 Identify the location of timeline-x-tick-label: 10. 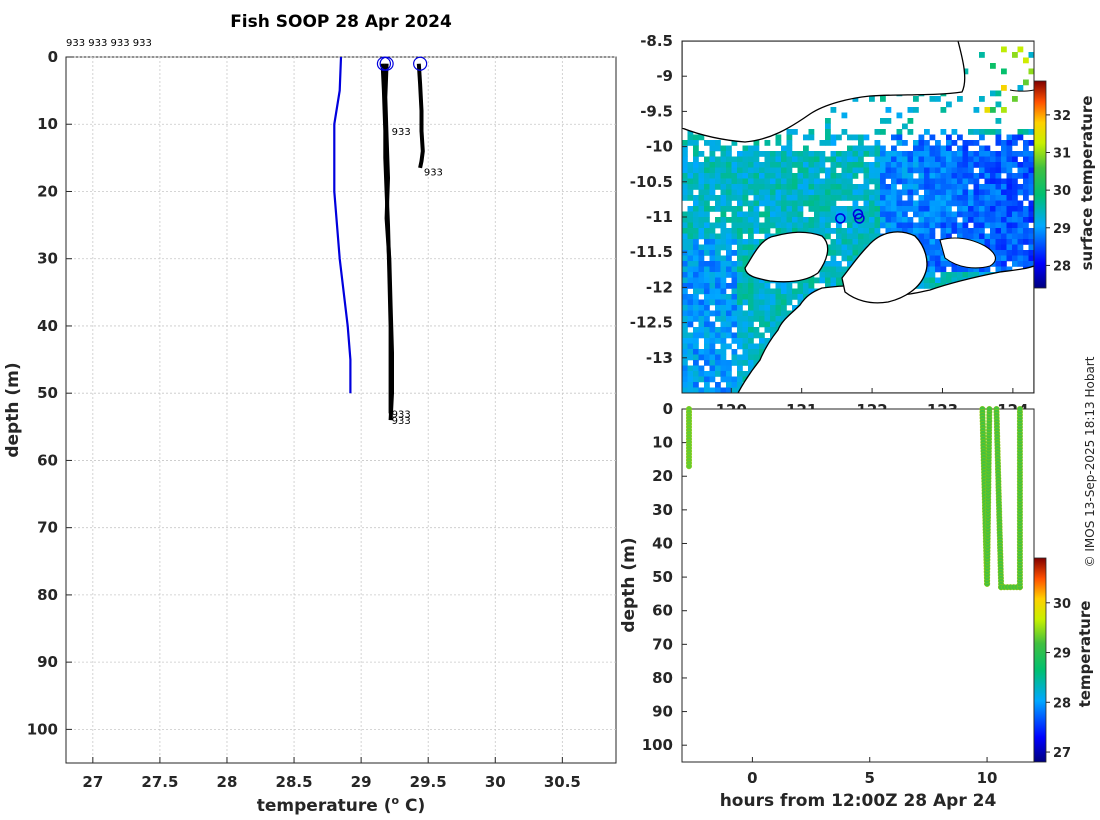
(987, 778).